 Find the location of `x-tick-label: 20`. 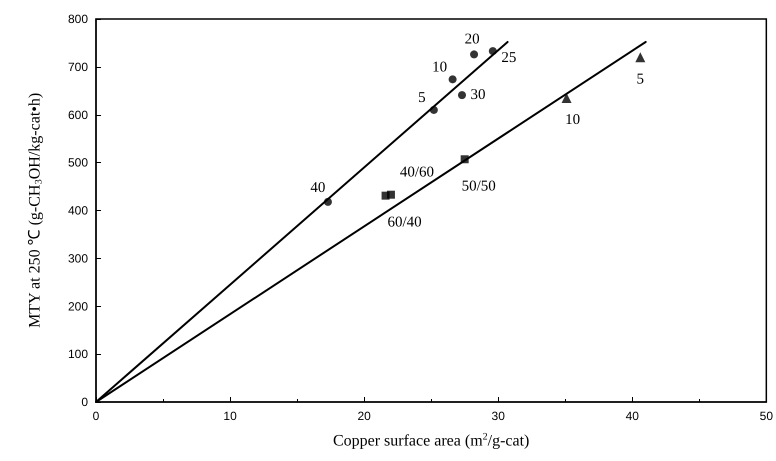

x-tick-label: 20 is located at coordinates (364, 416).